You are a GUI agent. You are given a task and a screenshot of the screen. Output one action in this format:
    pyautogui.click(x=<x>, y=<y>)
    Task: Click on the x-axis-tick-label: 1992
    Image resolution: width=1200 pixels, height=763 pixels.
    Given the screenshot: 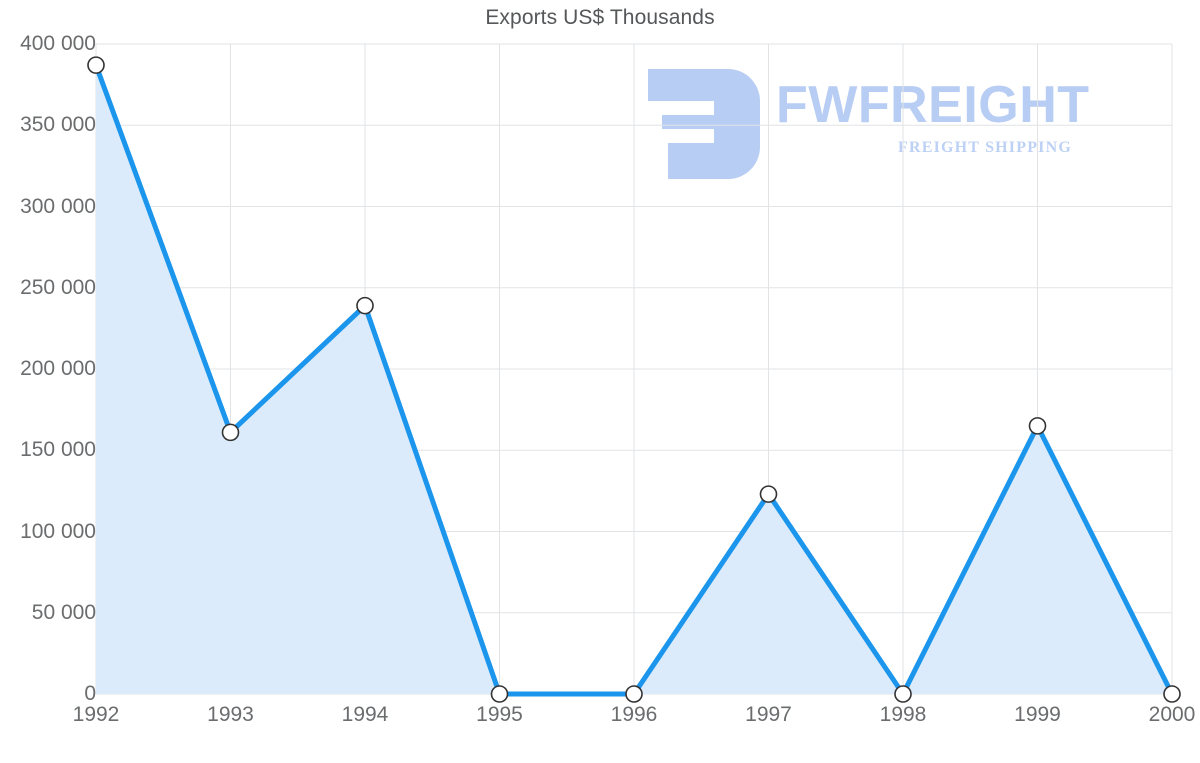 What is the action you would take?
    pyautogui.click(x=96, y=714)
    